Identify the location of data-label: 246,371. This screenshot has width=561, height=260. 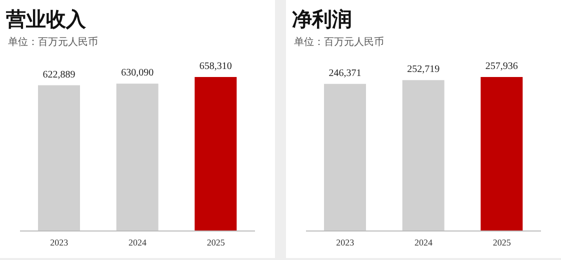
(345, 73).